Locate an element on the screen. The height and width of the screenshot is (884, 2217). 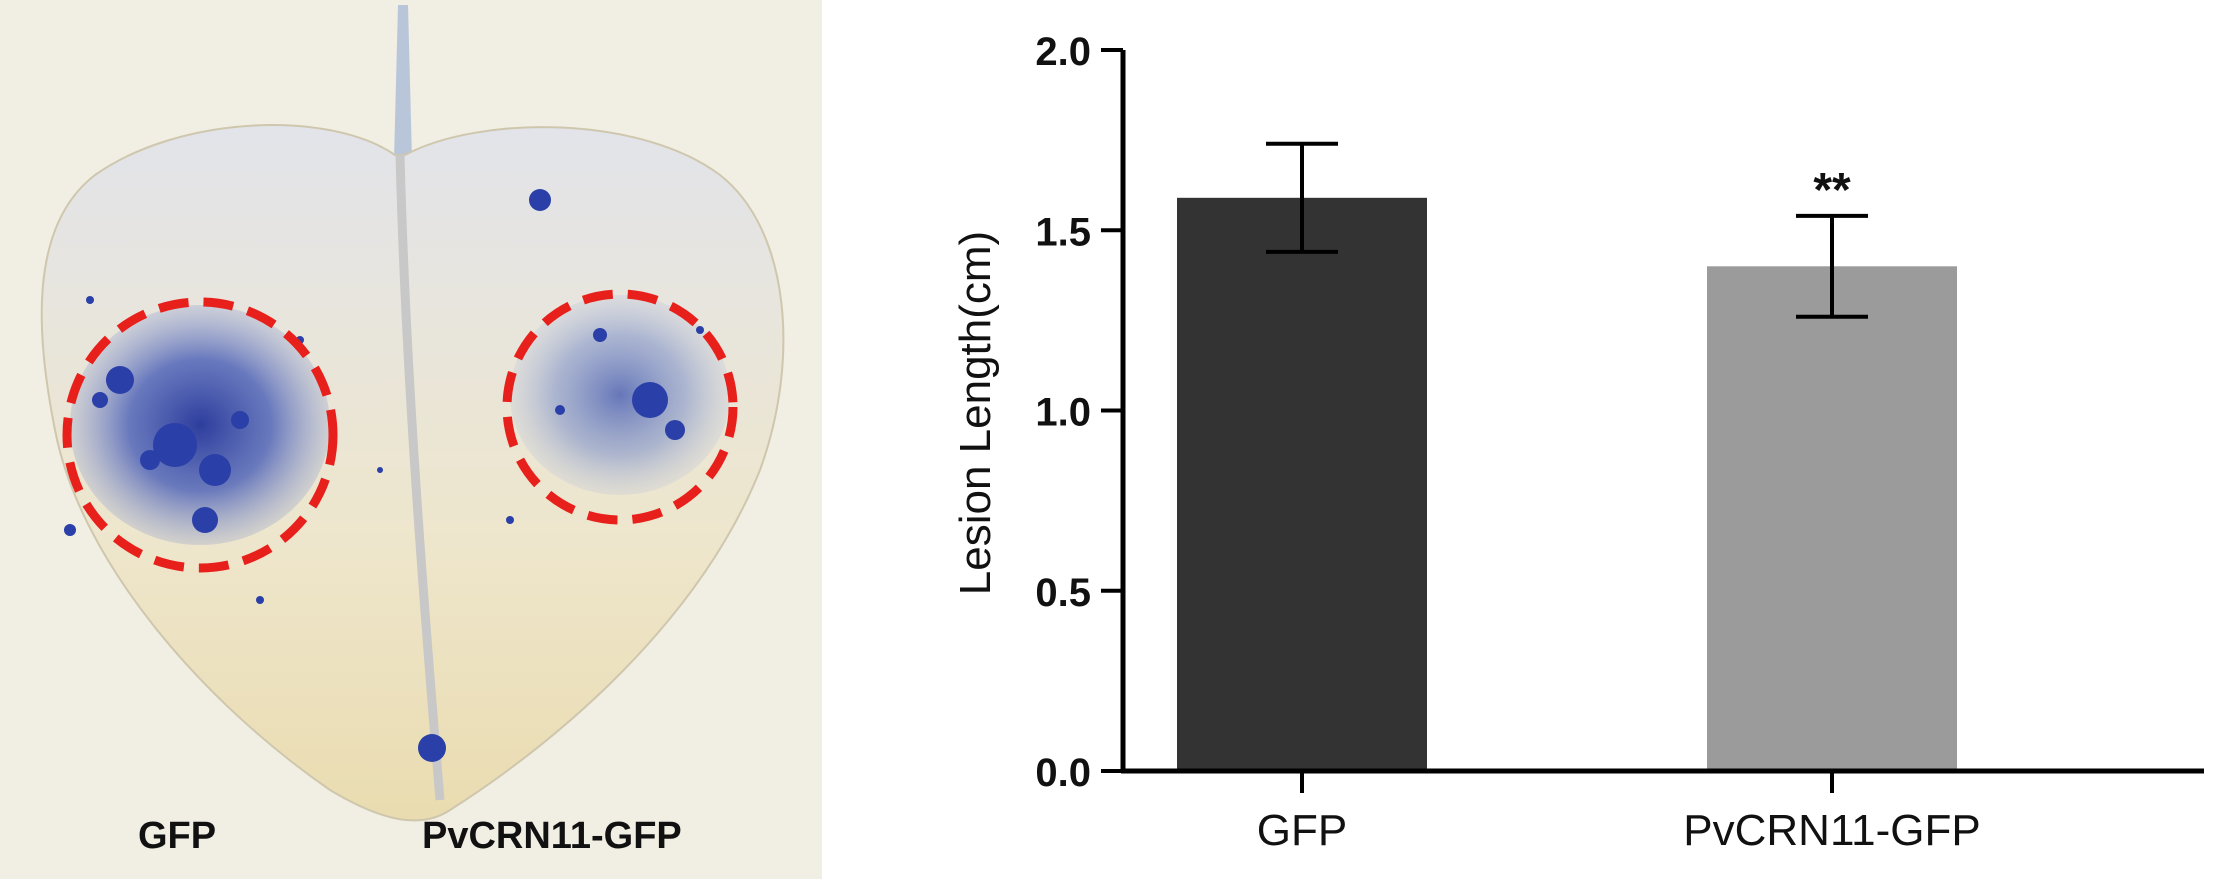
gfp-dashed-circle is located at coordinates (200, 435).